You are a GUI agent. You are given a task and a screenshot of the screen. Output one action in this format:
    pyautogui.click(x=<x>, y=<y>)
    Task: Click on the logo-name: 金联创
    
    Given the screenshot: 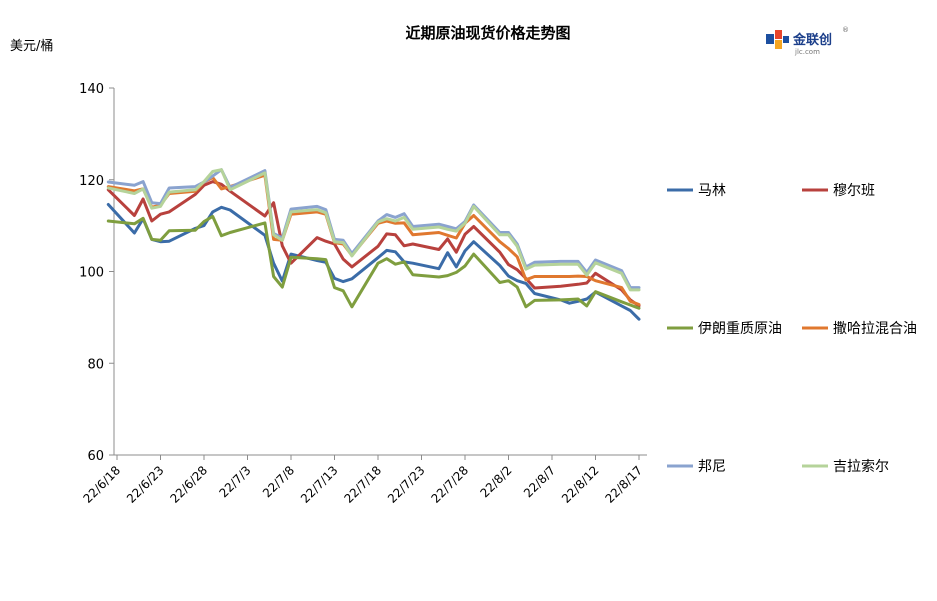 What is the action you would take?
    pyautogui.click(x=812, y=40)
    